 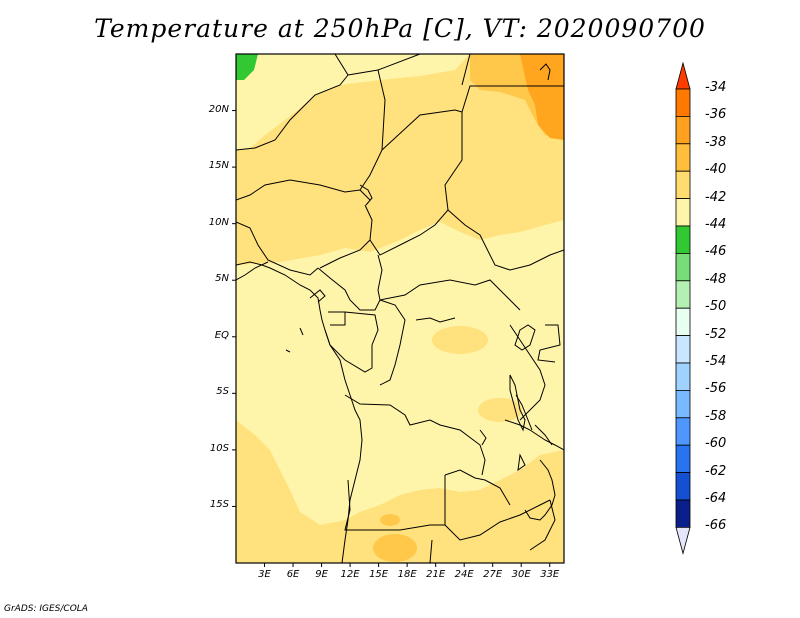 What do you see at coordinates (716, 389) in the screenshot?
I see `colorbar-level-label: -56` at bounding box center [716, 389].